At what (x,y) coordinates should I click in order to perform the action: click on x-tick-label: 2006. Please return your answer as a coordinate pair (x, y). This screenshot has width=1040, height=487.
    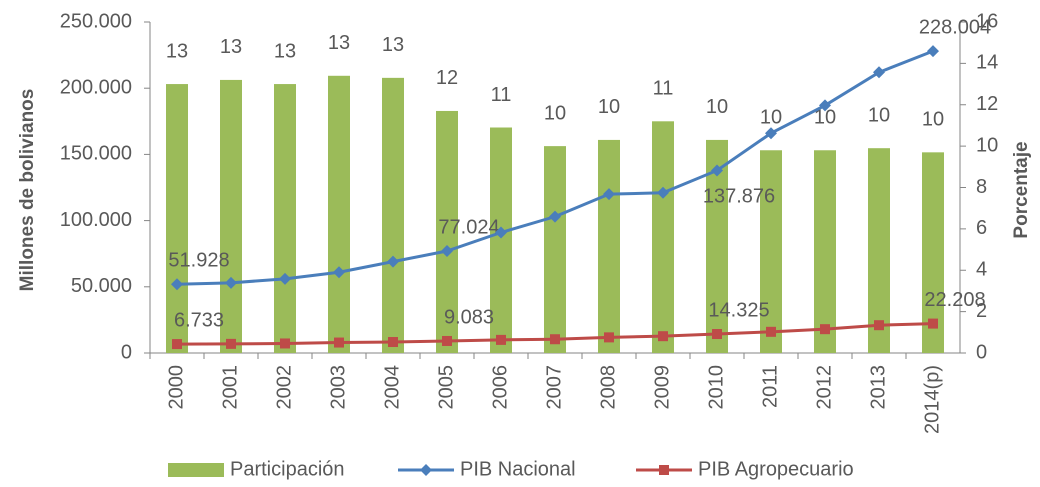
    Looking at the image, I should click on (500, 387).